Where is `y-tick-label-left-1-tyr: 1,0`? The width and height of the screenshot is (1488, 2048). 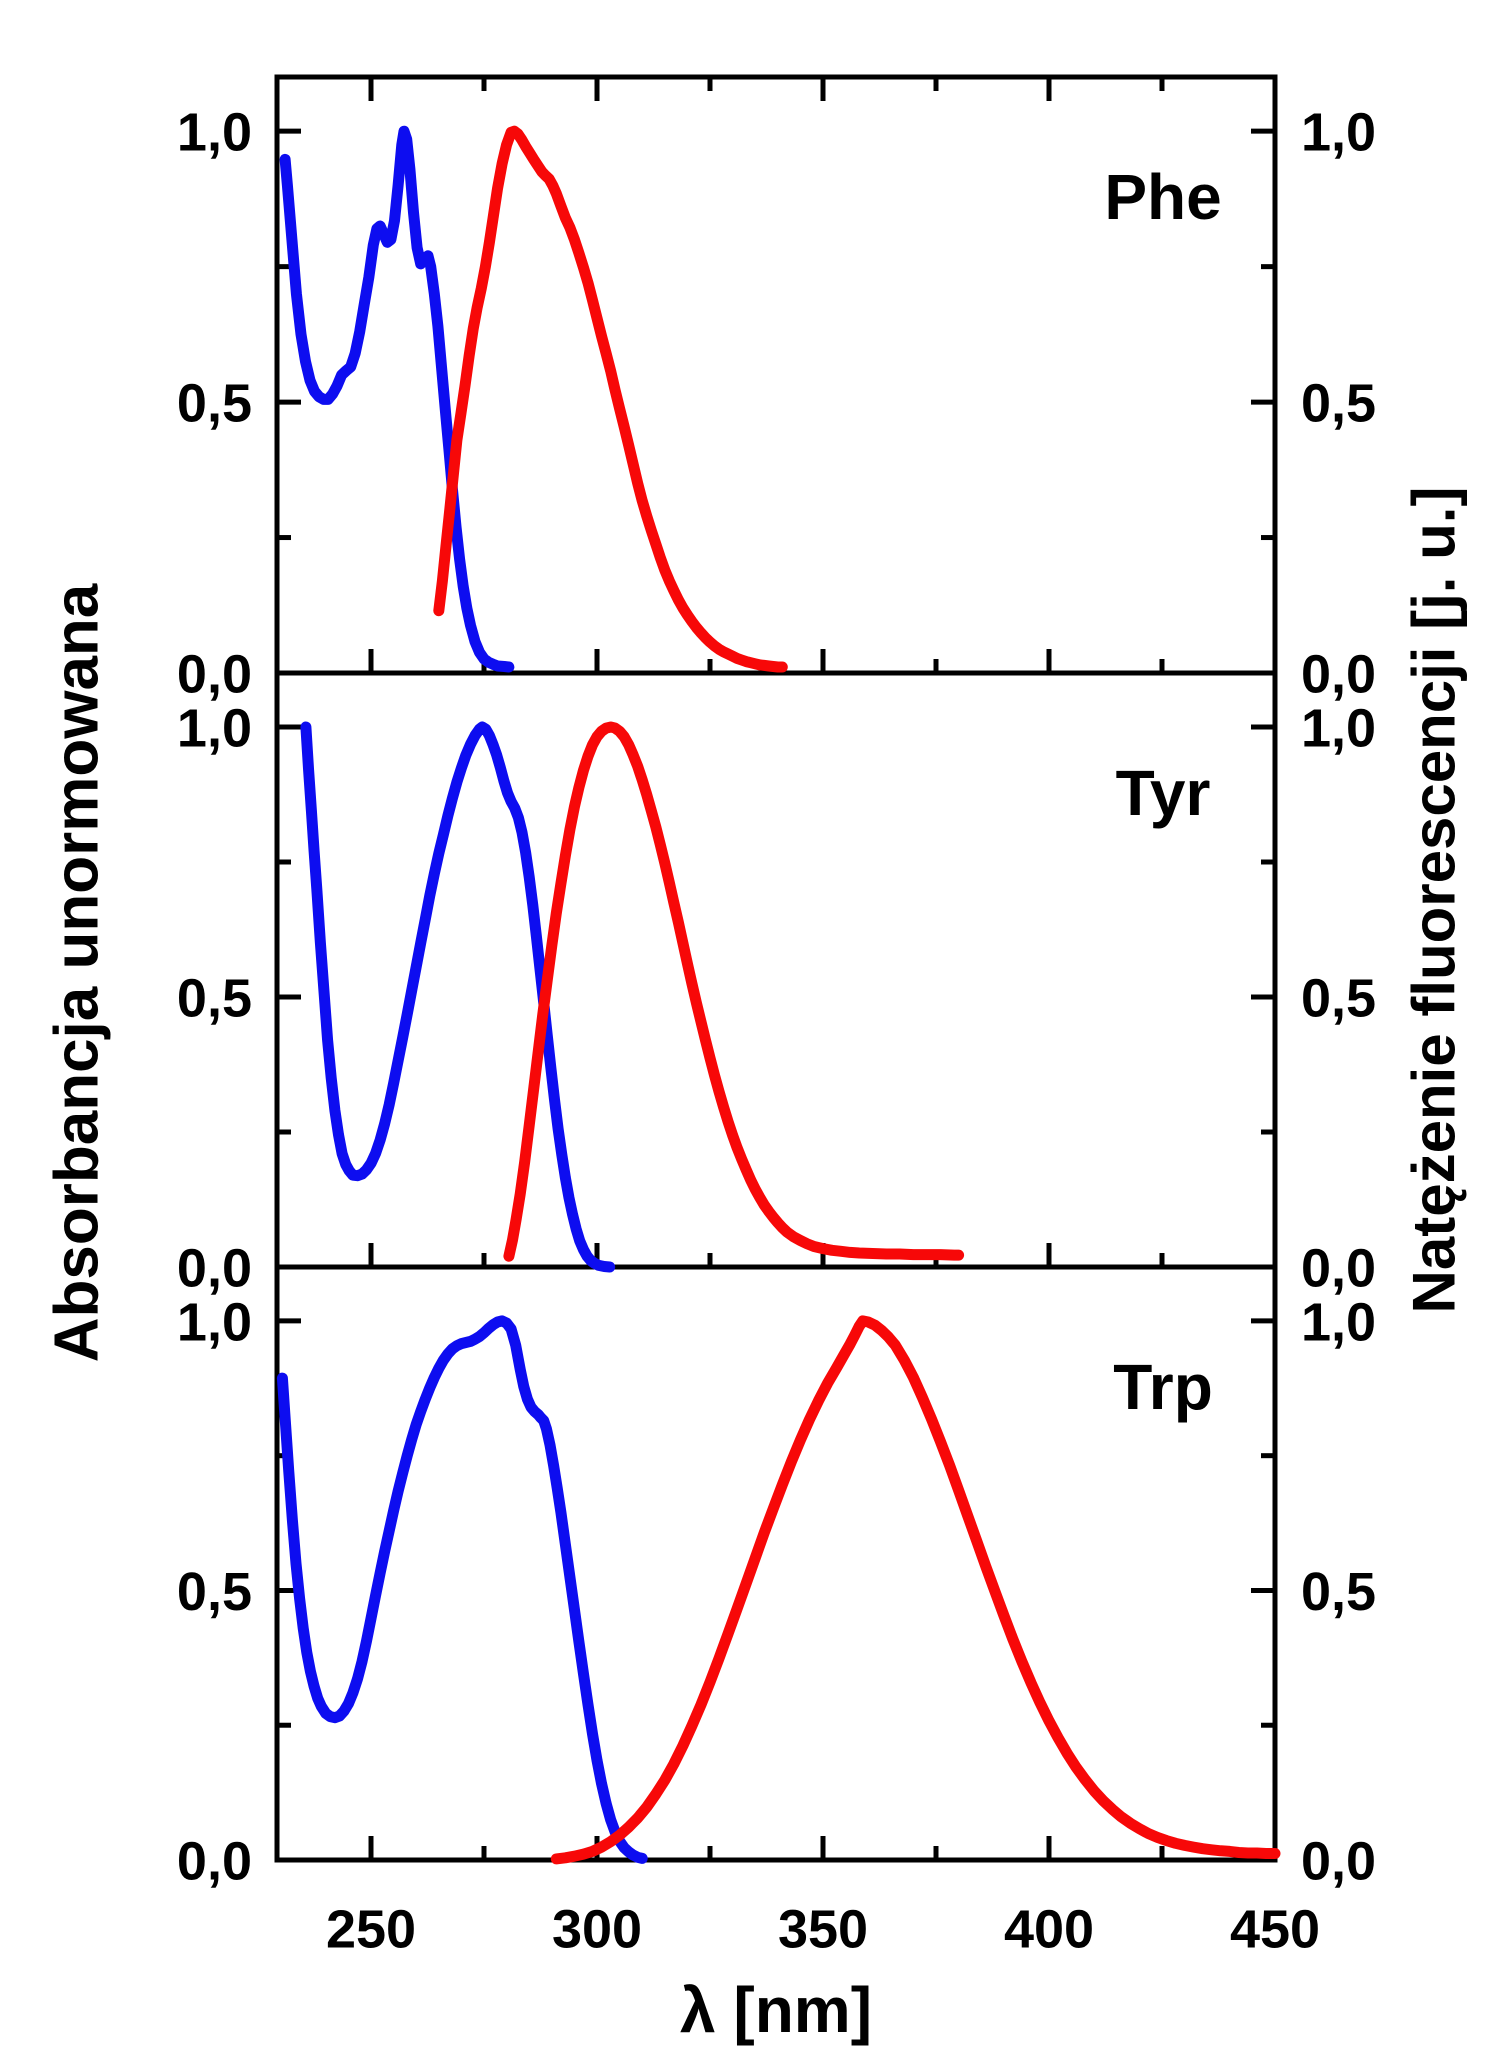 y-tick-label-left-1-tyr: 1,0 is located at coordinates (214, 728).